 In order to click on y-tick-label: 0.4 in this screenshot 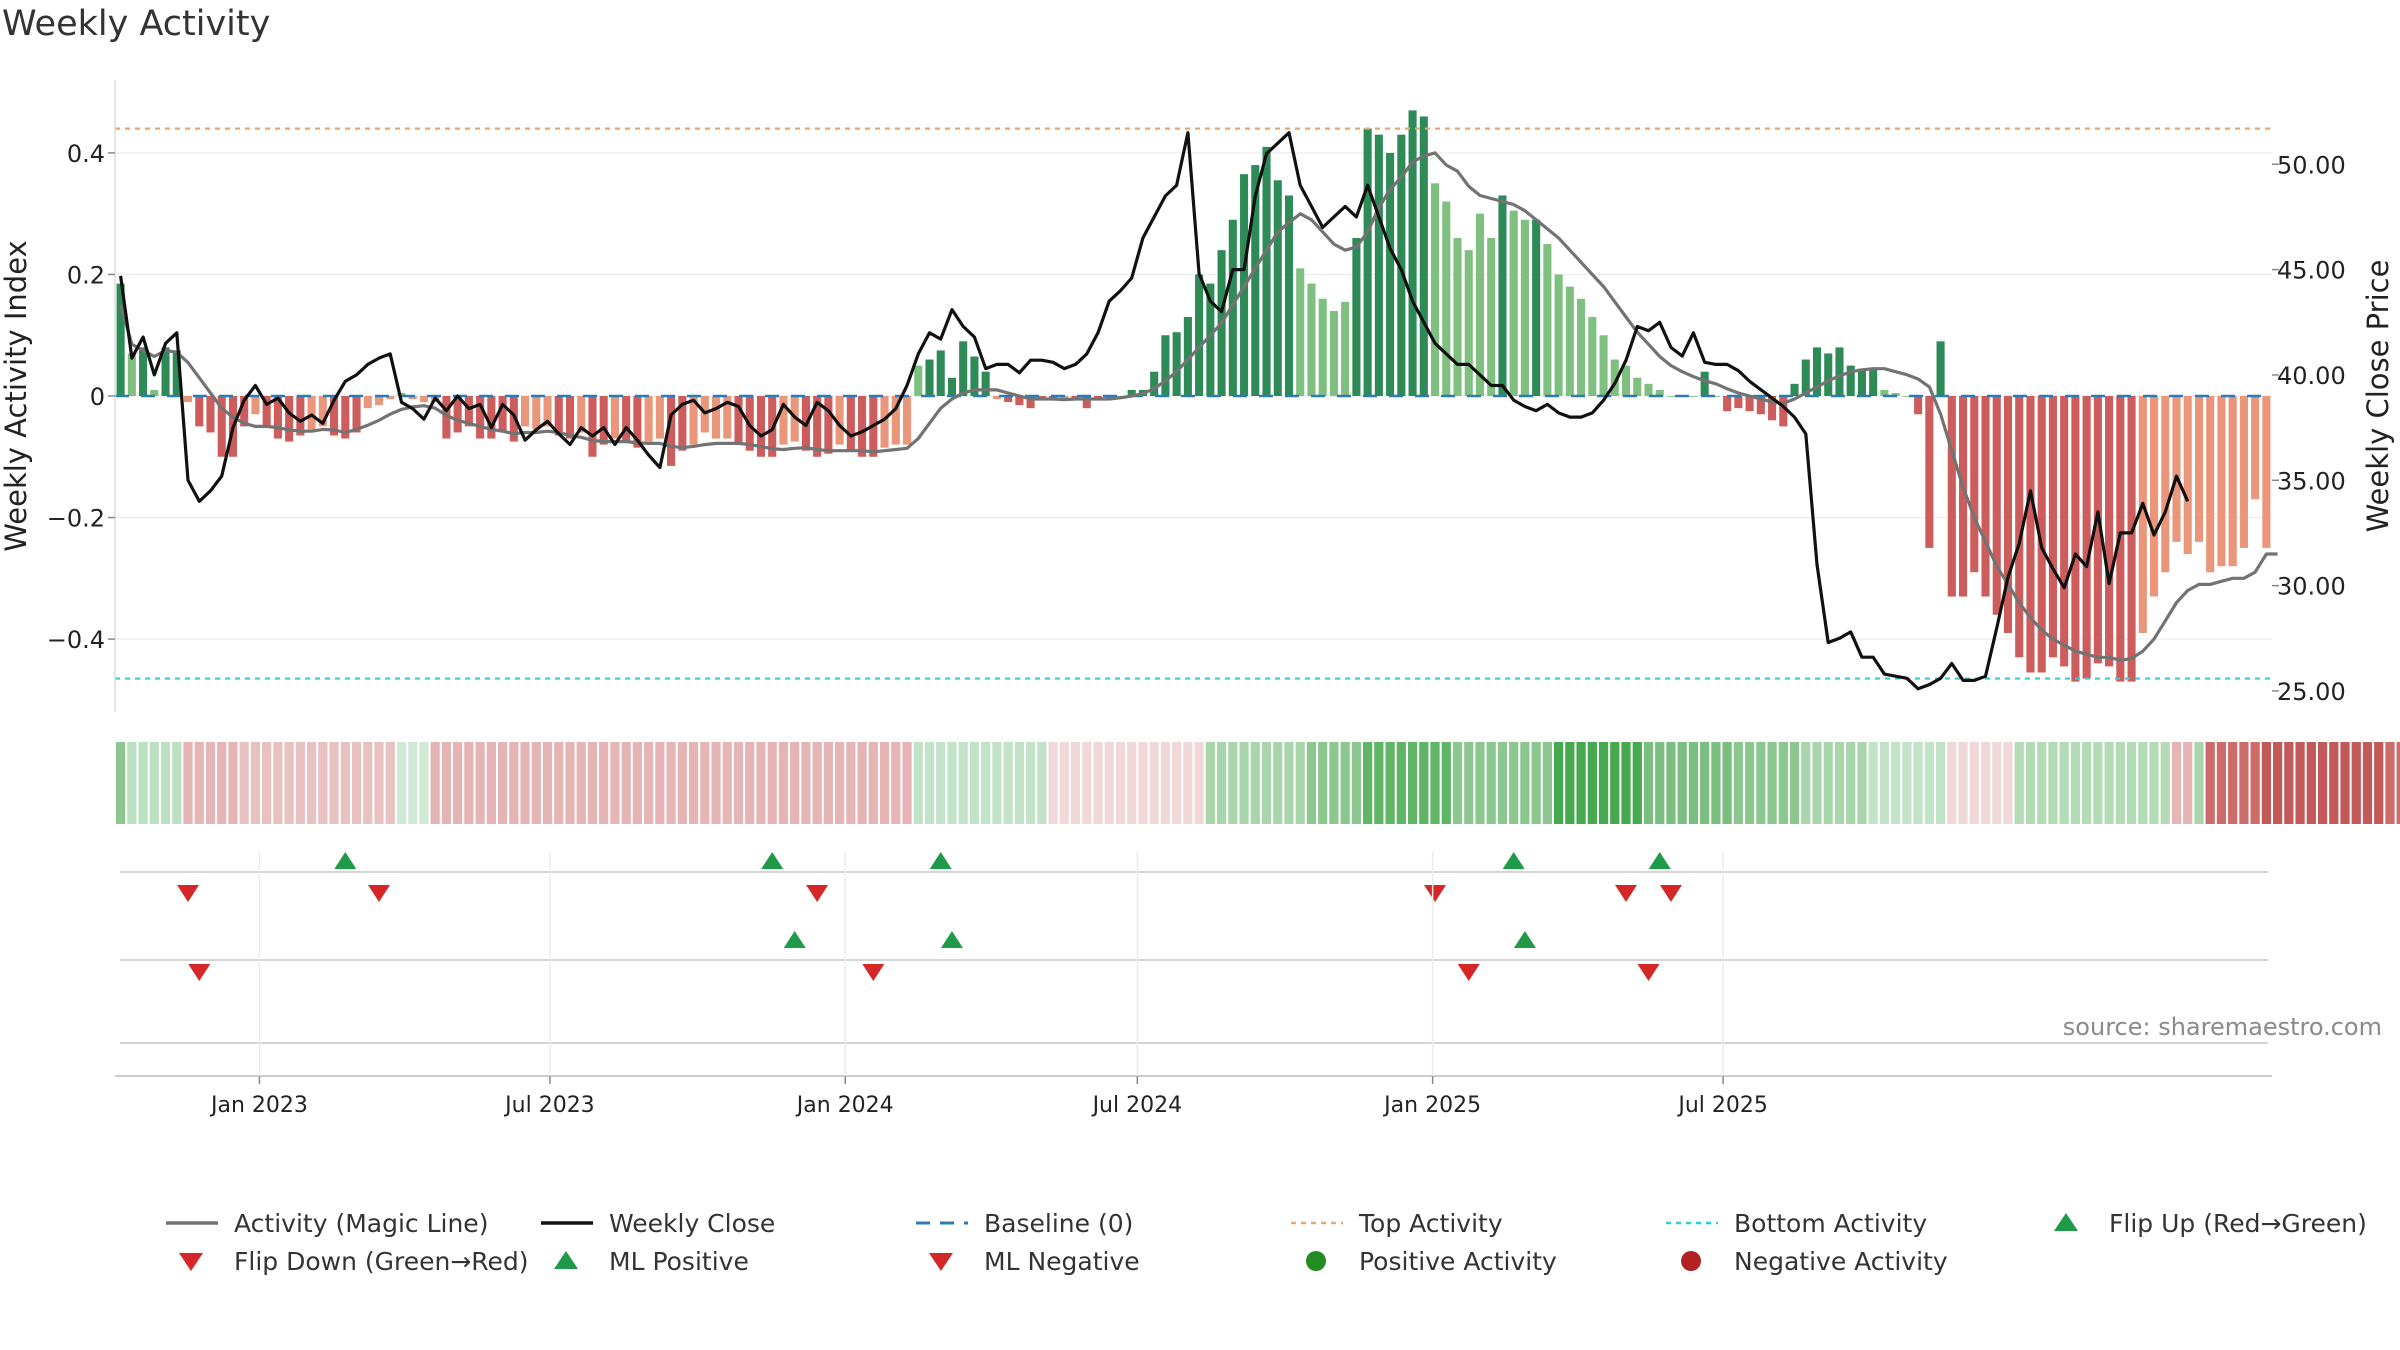, I will do `click(86, 154)`.